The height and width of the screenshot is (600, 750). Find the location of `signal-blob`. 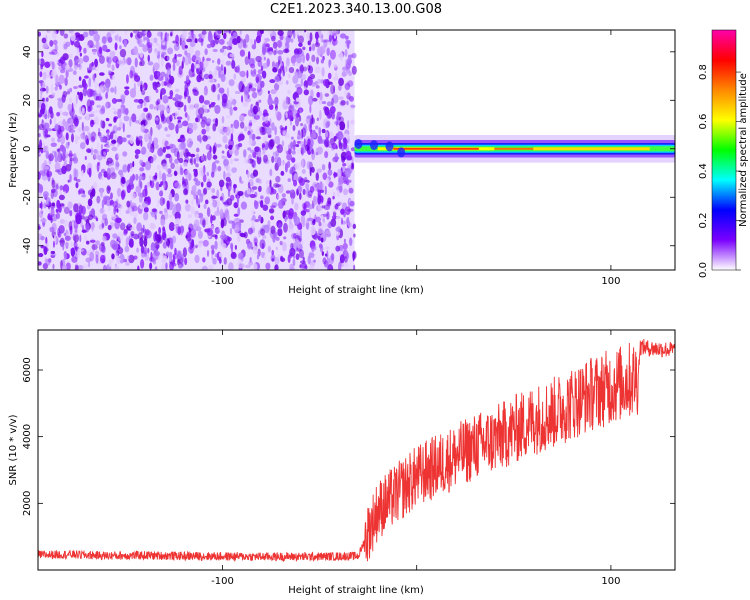

signal-blob is located at coordinates (358, 143).